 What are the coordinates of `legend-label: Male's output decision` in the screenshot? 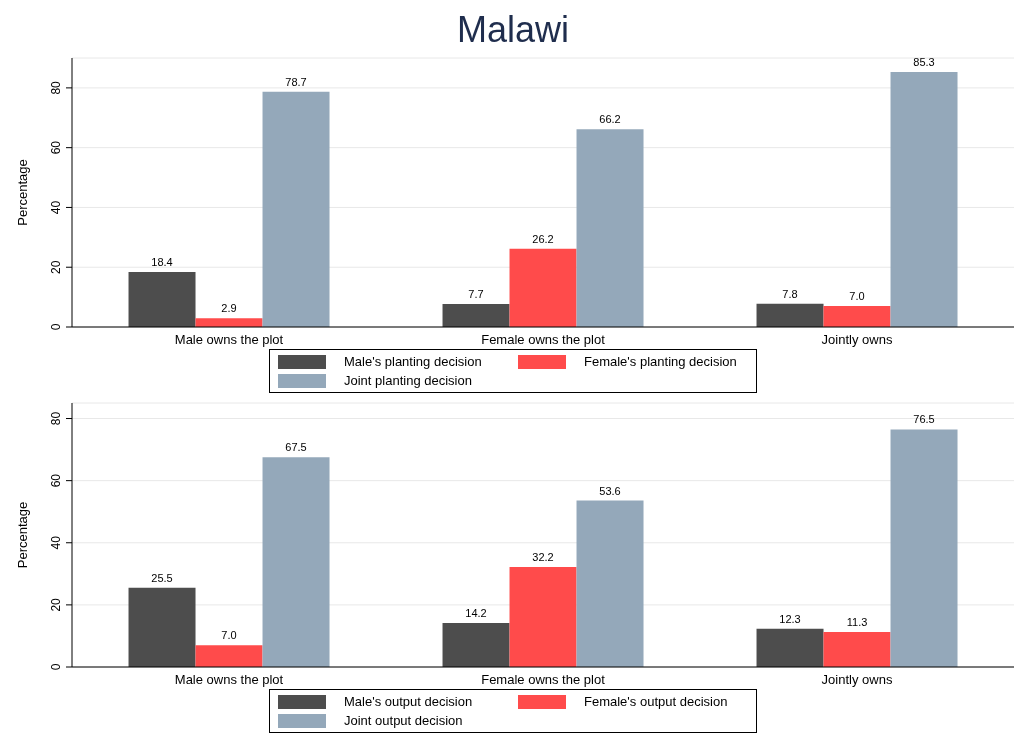 It's located at (408, 701).